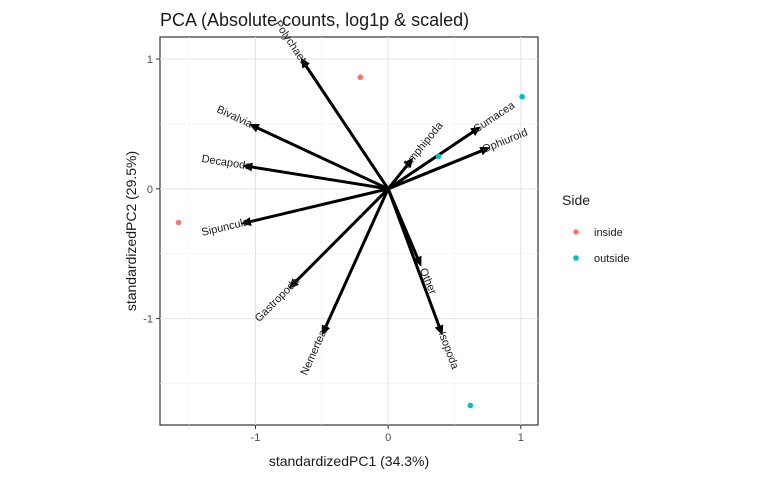 The image size is (773, 477). What do you see at coordinates (148, 320) in the screenshot?
I see `y-tick-label: -1` at bounding box center [148, 320].